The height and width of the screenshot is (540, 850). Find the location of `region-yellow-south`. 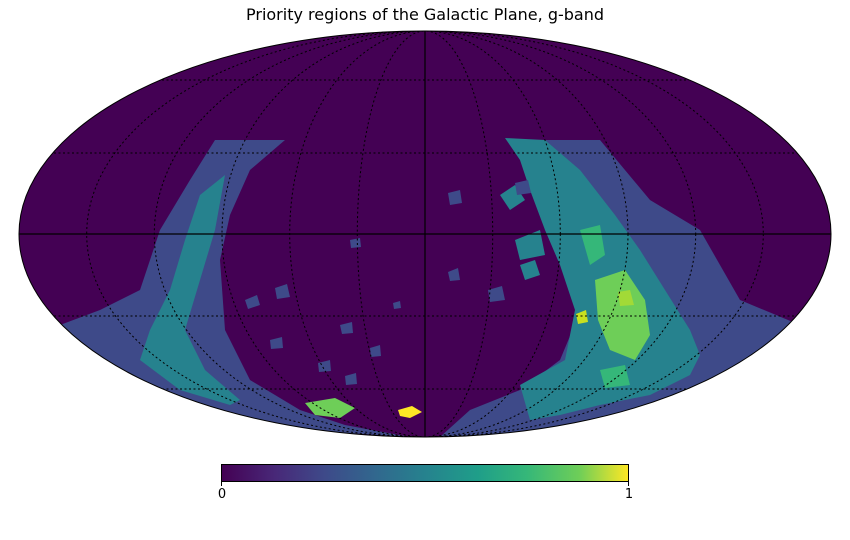

region-yellow-south is located at coordinates (410, 412).